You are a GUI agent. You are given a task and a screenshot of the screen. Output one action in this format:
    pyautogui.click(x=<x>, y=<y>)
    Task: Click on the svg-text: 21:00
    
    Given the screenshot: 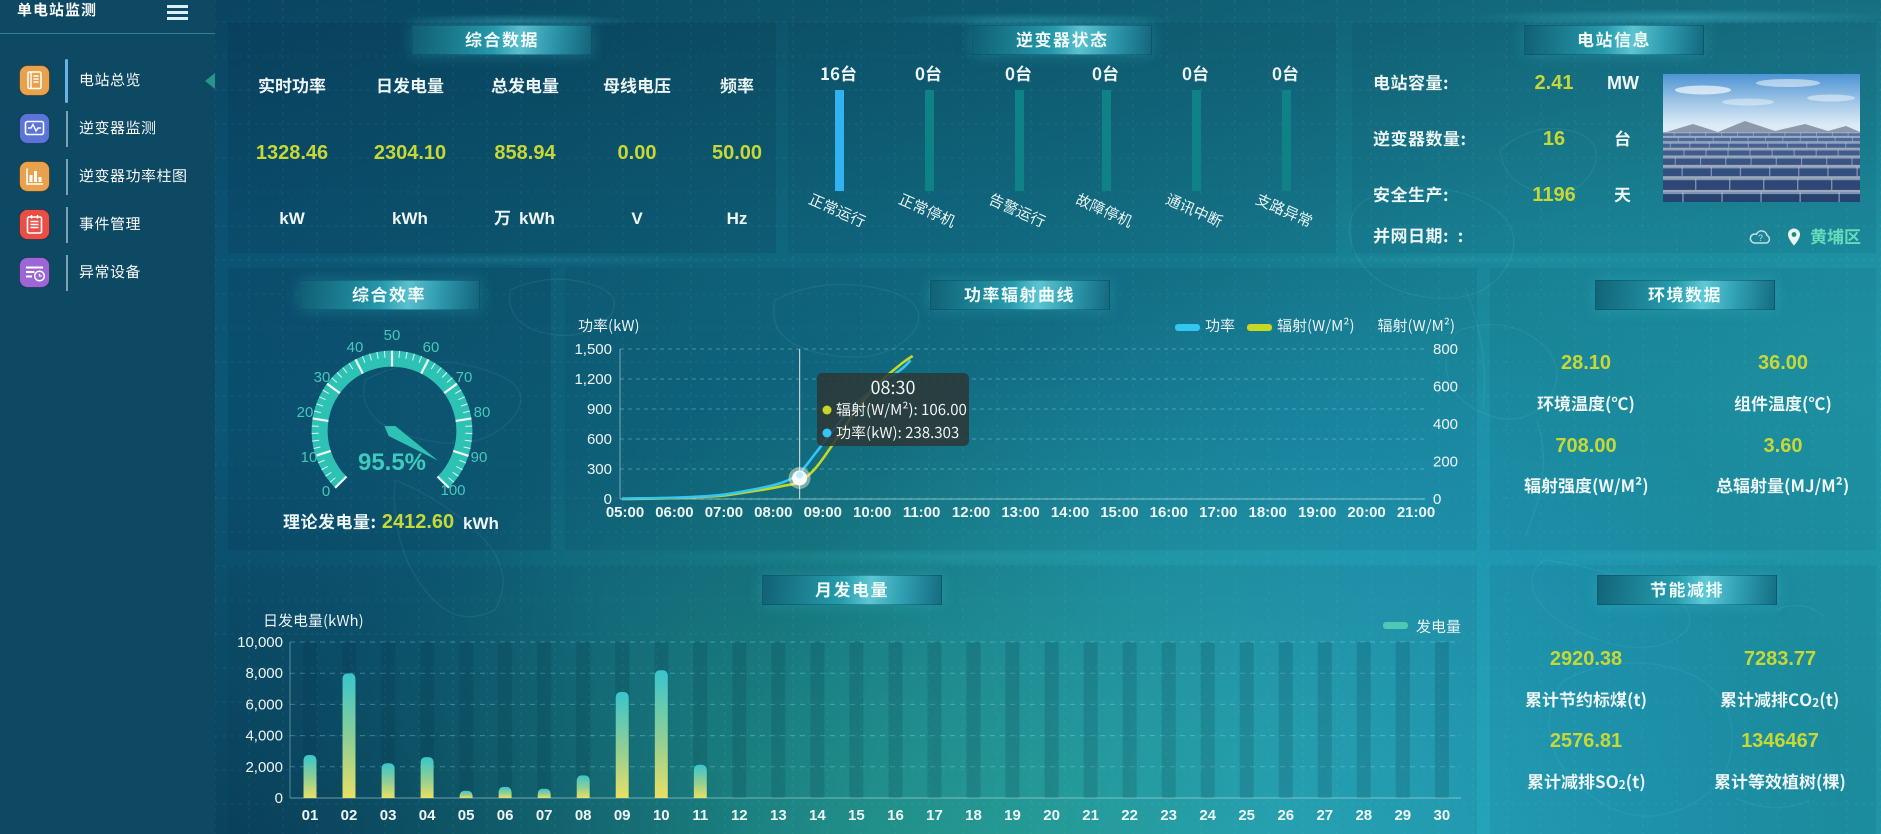 What is the action you would take?
    pyautogui.click(x=1416, y=512)
    